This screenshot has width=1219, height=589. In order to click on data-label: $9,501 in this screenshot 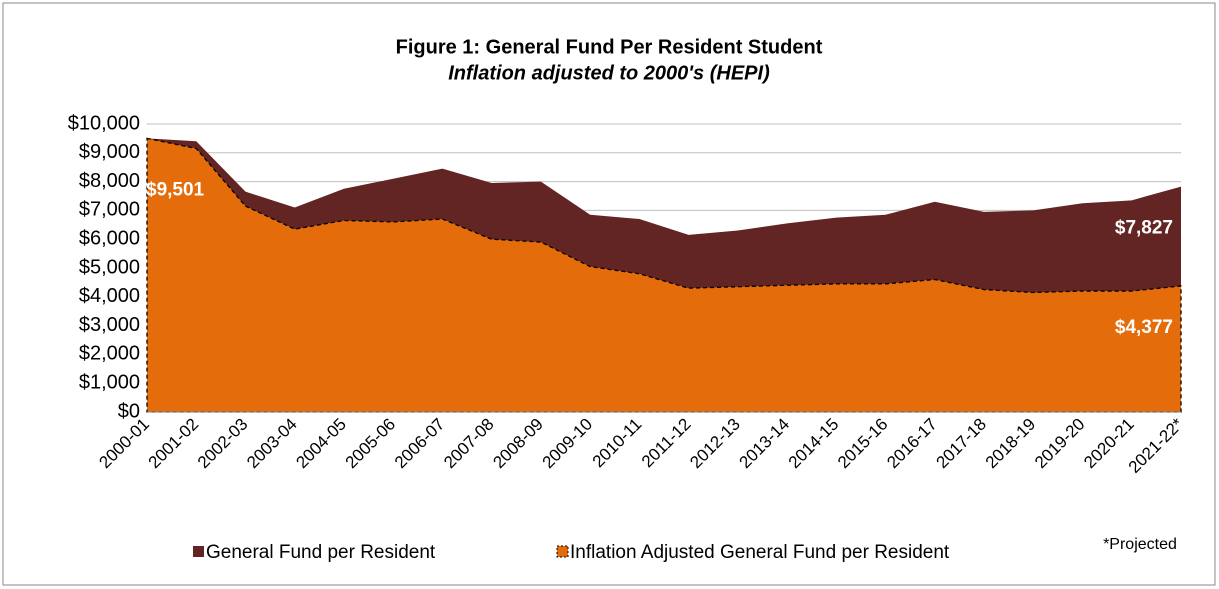, I will do `click(175, 189)`.